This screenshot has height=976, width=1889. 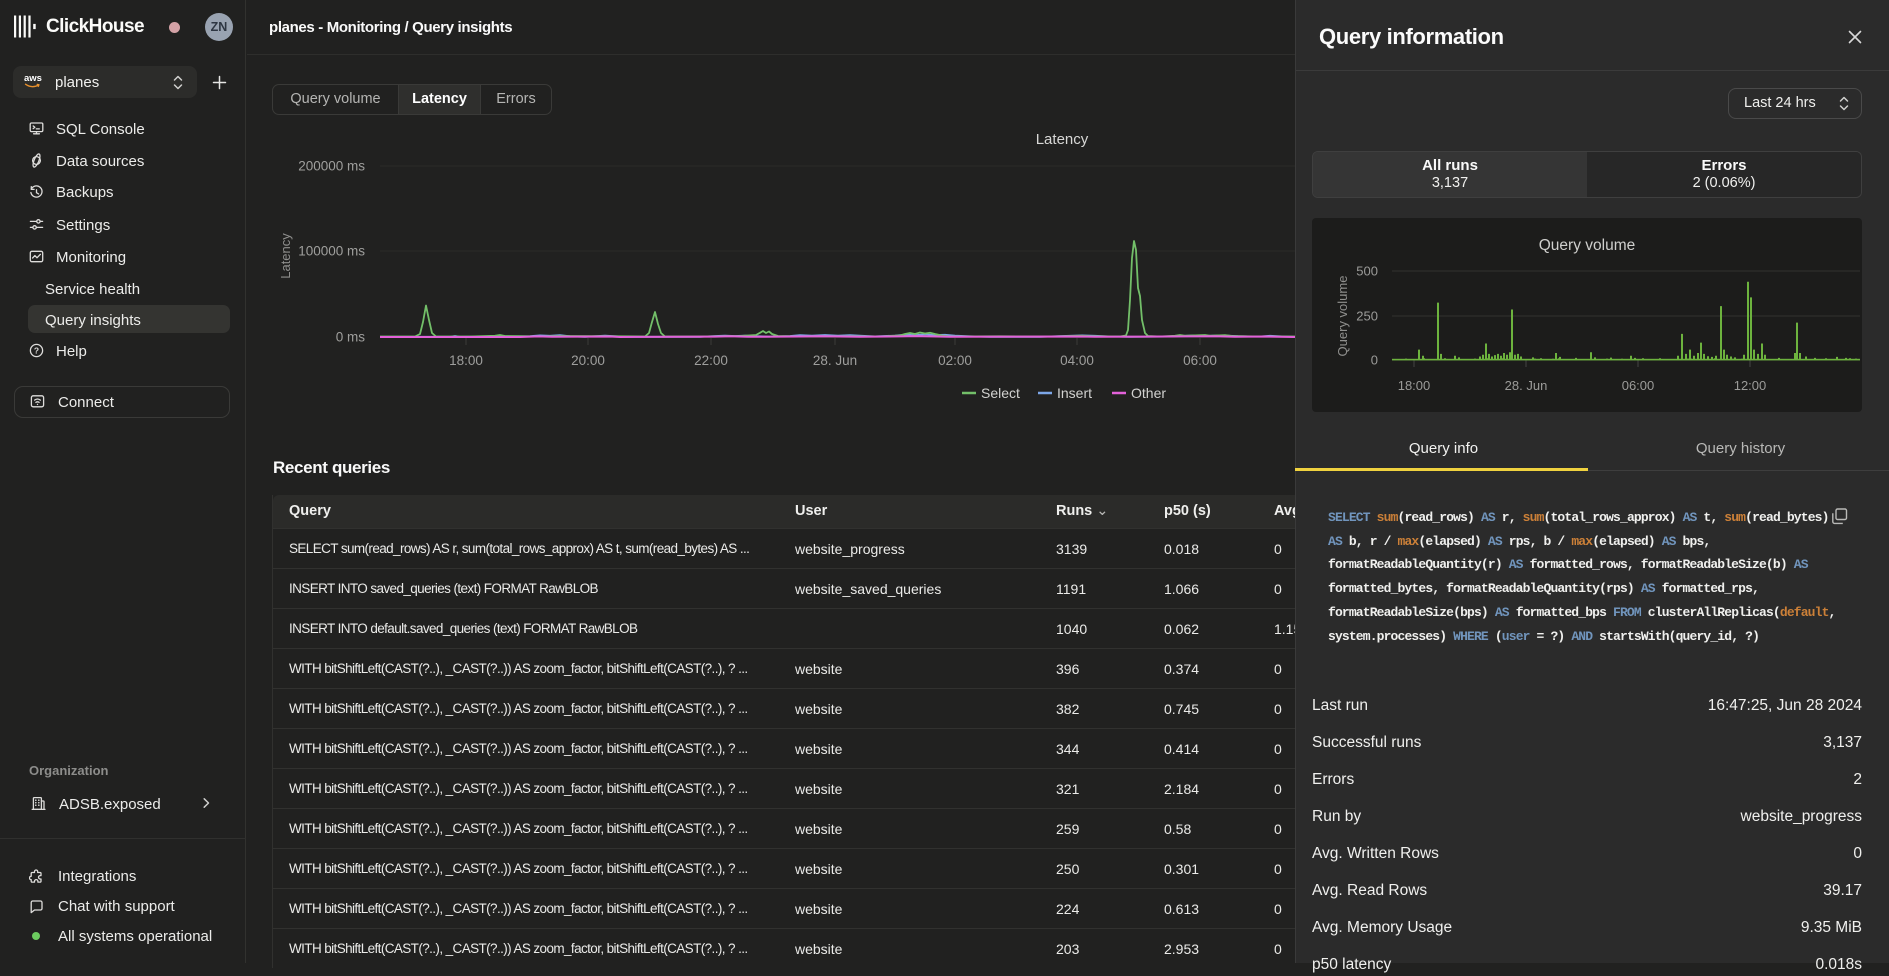 I want to click on svg-text: 22:00, so click(x=711, y=360).